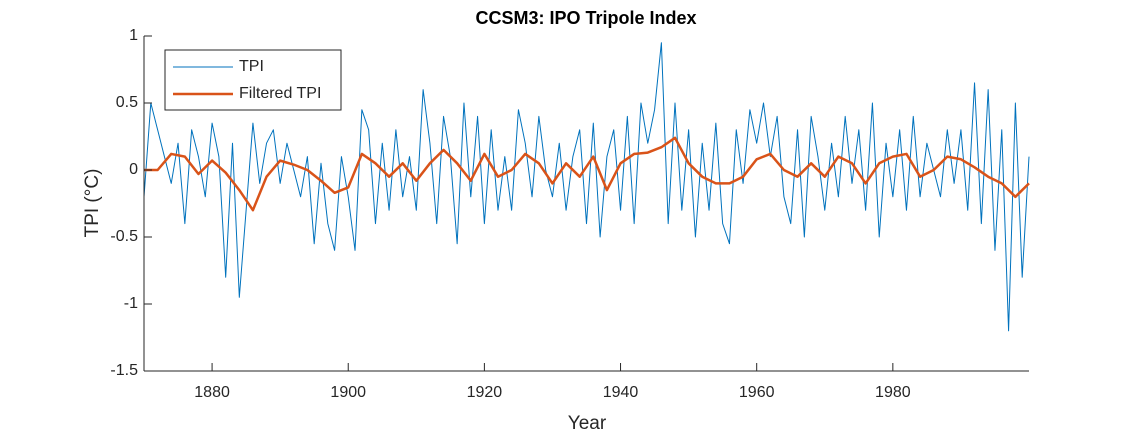 This screenshot has width=1138, height=438. I want to click on legend-label: Filtered TPI, so click(280, 93).